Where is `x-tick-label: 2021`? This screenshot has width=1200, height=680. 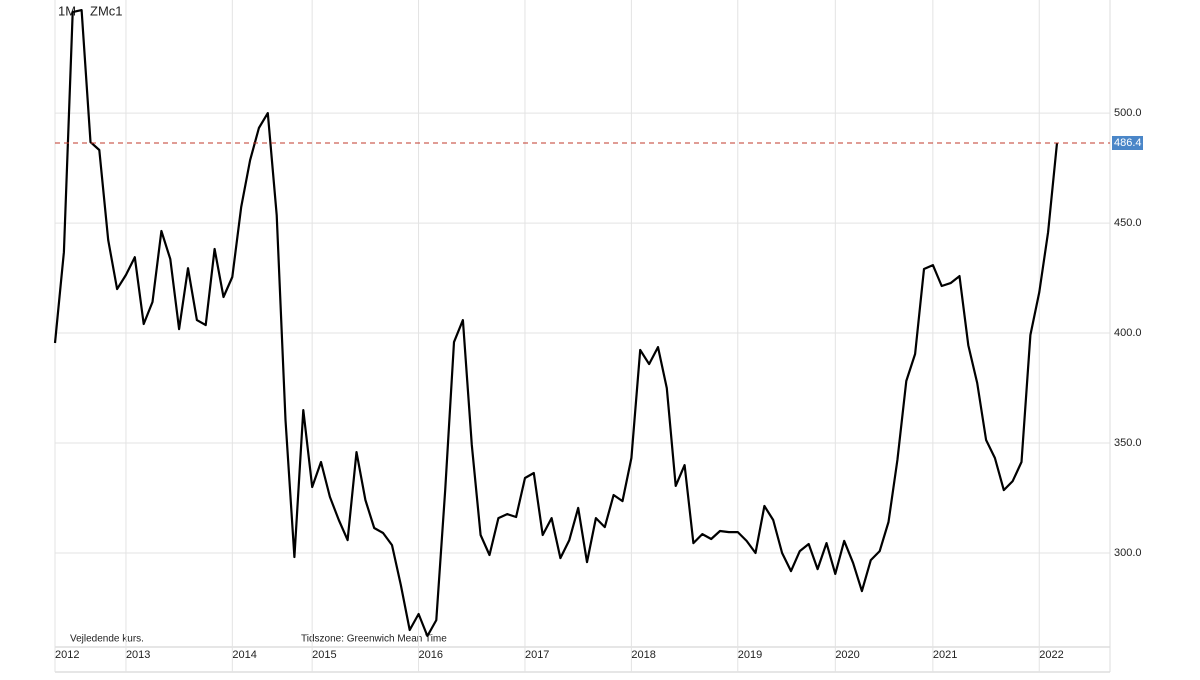 x-tick-label: 2021 is located at coordinates (945, 655).